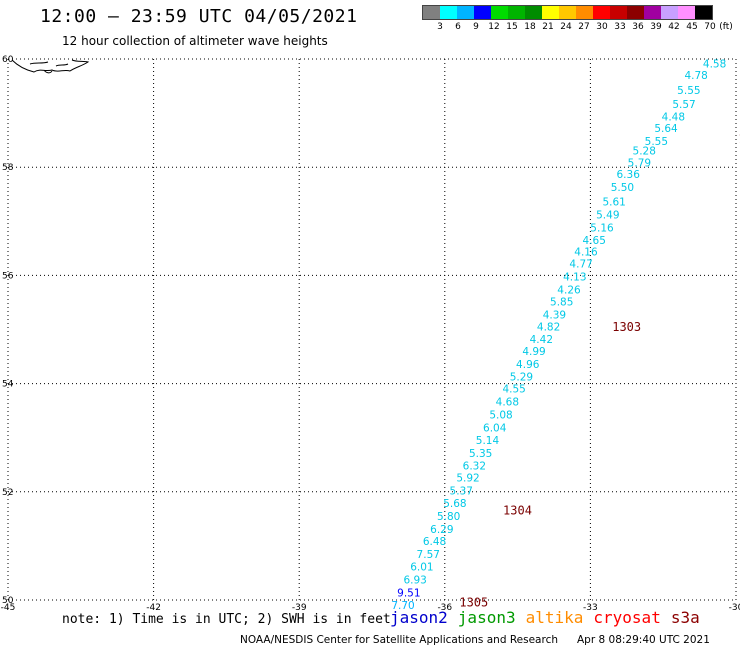 The image size is (740, 650). Describe the element at coordinates (434, 542) in the screenshot. I see `wave-height-value: 6.48` at that location.